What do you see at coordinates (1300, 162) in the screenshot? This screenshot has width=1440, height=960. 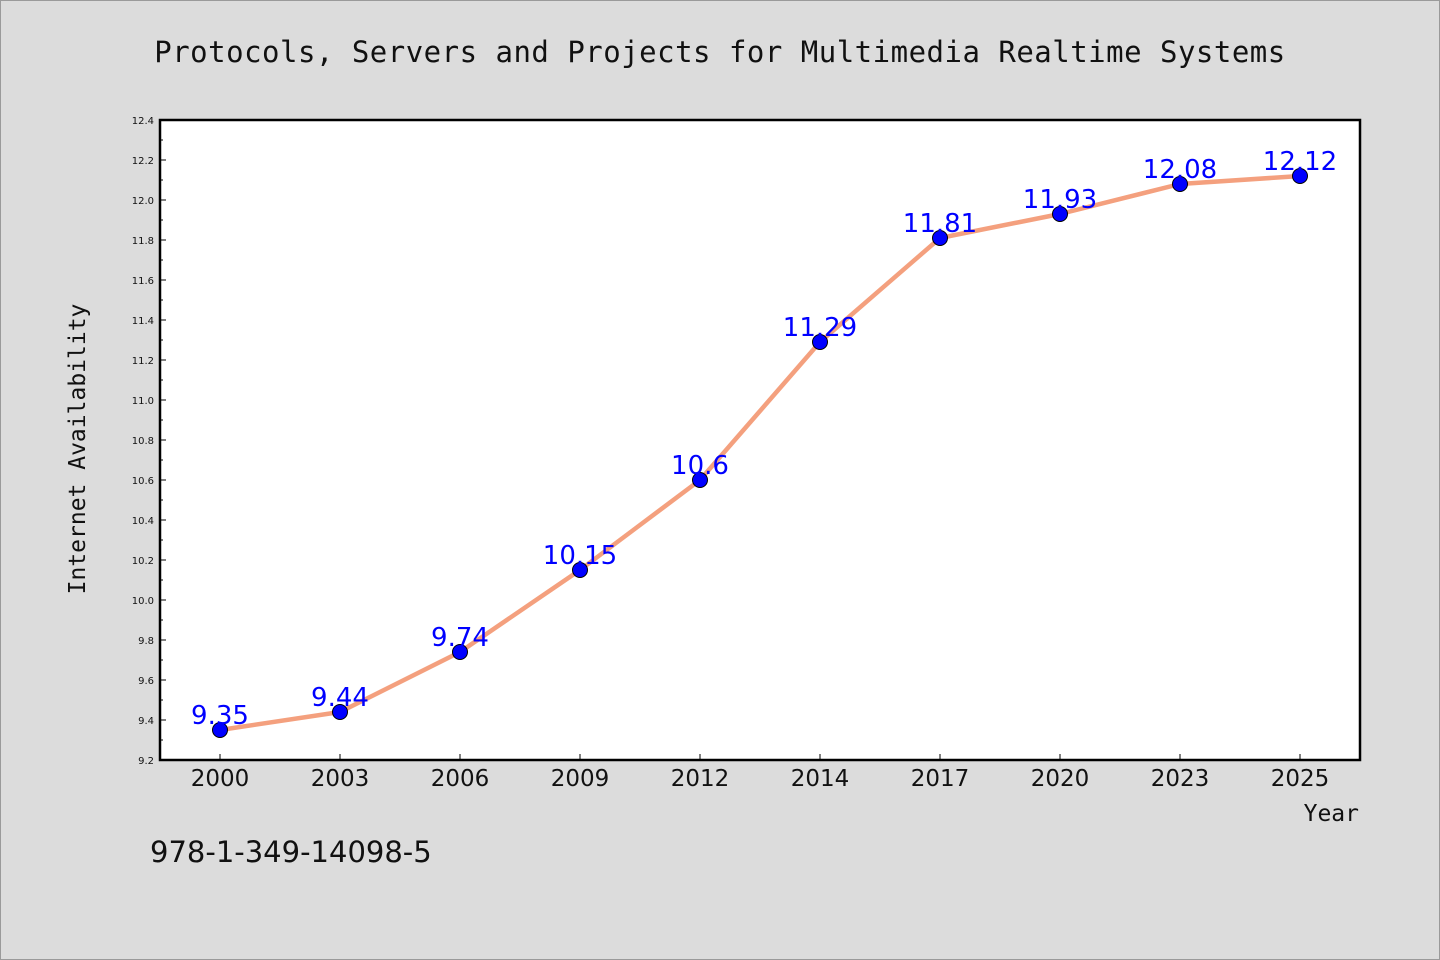 I see `data-label: 12.12` at bounding box center [1300, 162].